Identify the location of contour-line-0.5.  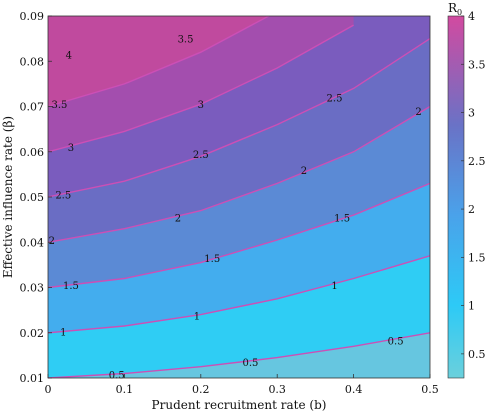
(239, 355).